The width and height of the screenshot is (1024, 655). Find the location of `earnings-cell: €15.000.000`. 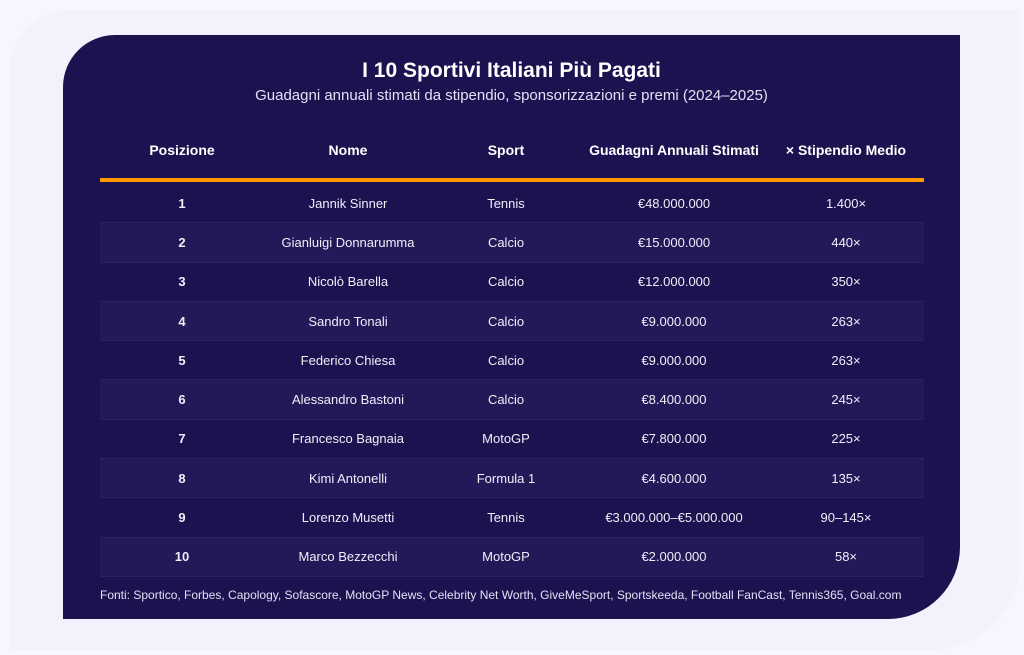

earnings-cell: €15.000.000 is located at coordinates (674, 242).